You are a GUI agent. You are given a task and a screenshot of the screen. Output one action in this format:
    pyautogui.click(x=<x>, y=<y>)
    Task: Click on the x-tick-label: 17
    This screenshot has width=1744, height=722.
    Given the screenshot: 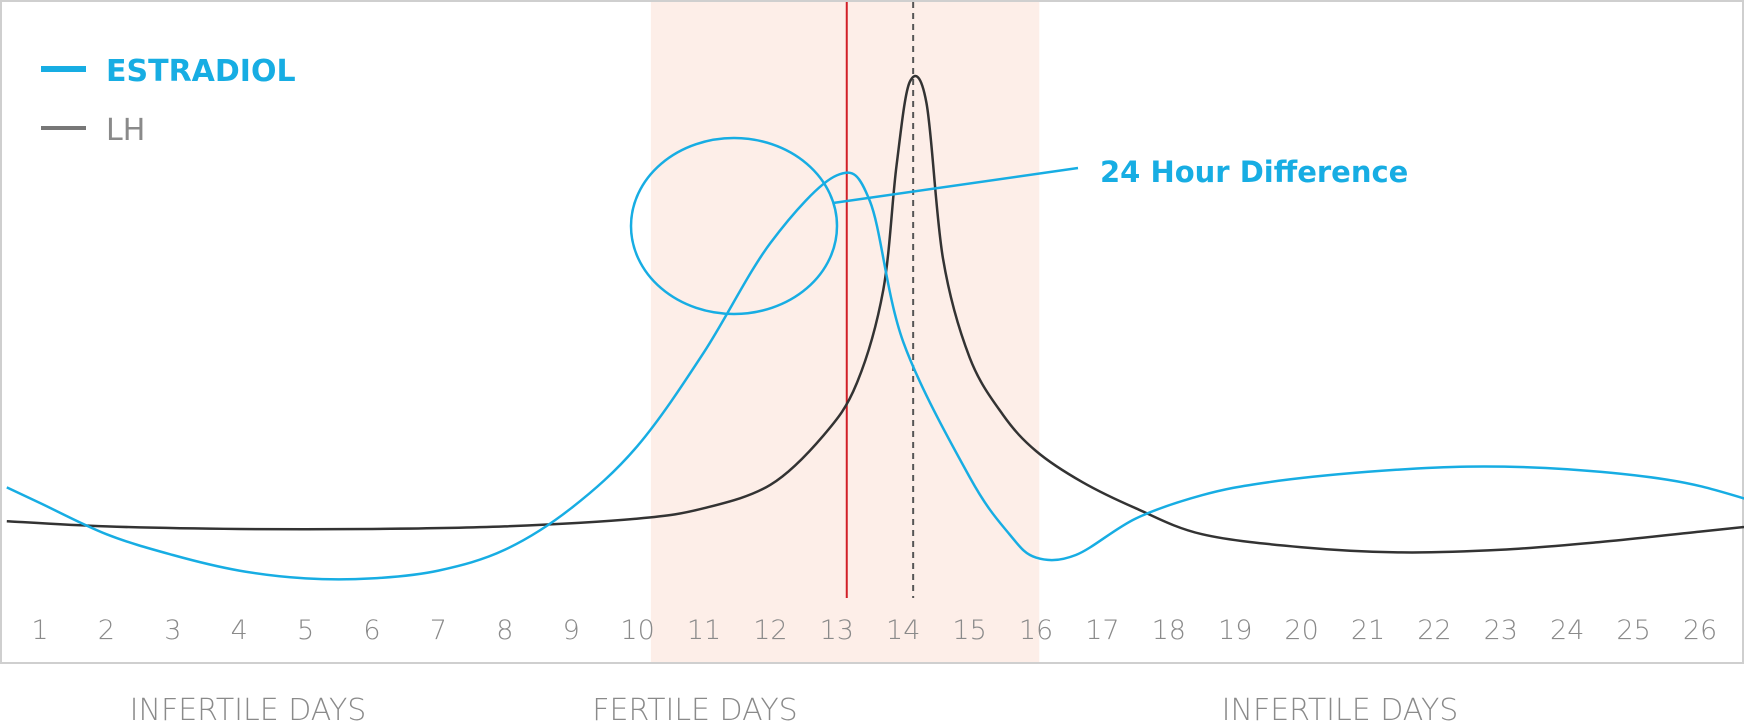 What is the action you would take?
    pyautogui.click(x=1102, y=630)
    